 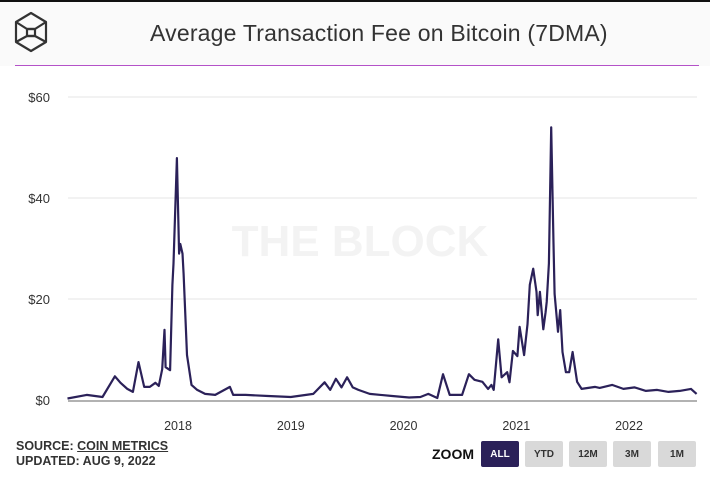 What do you see at coordinates (404, 425) in the screenshot?
I see `x-tick-label: 2020` at bounding box center [404, 425].